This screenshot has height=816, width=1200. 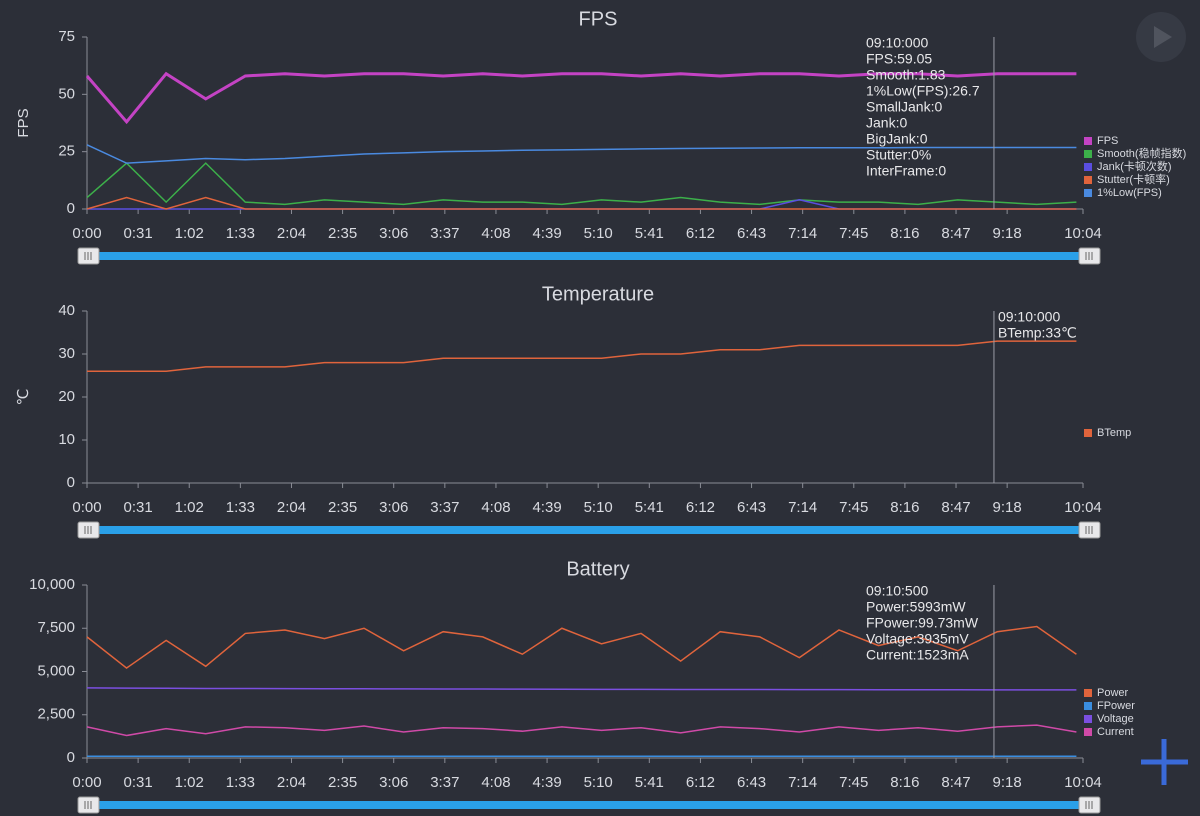 I want to click on chart-title: Temperature, so click(x=598, y=294).